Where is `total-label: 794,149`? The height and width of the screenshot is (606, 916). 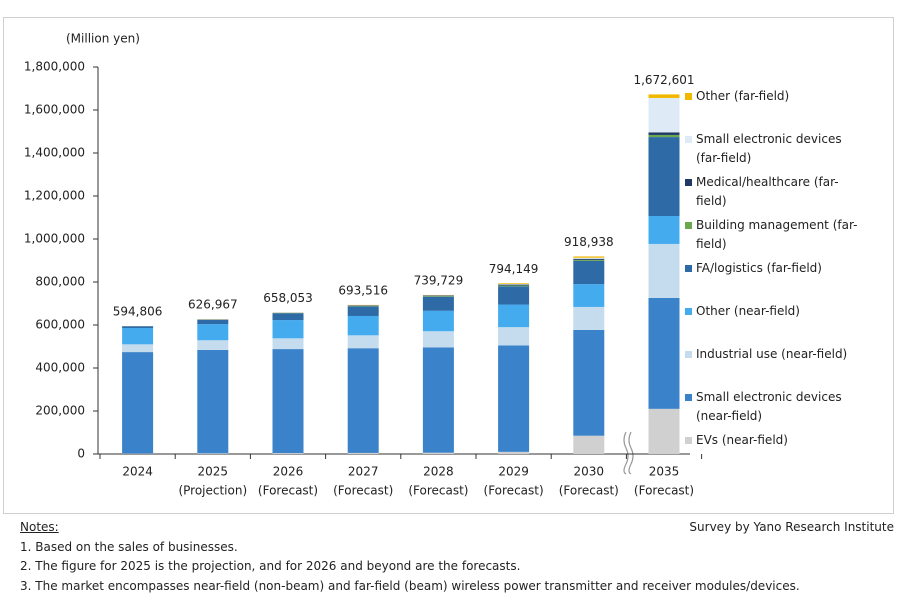
total-label: 794,149 is located at coordinates (514, 269).